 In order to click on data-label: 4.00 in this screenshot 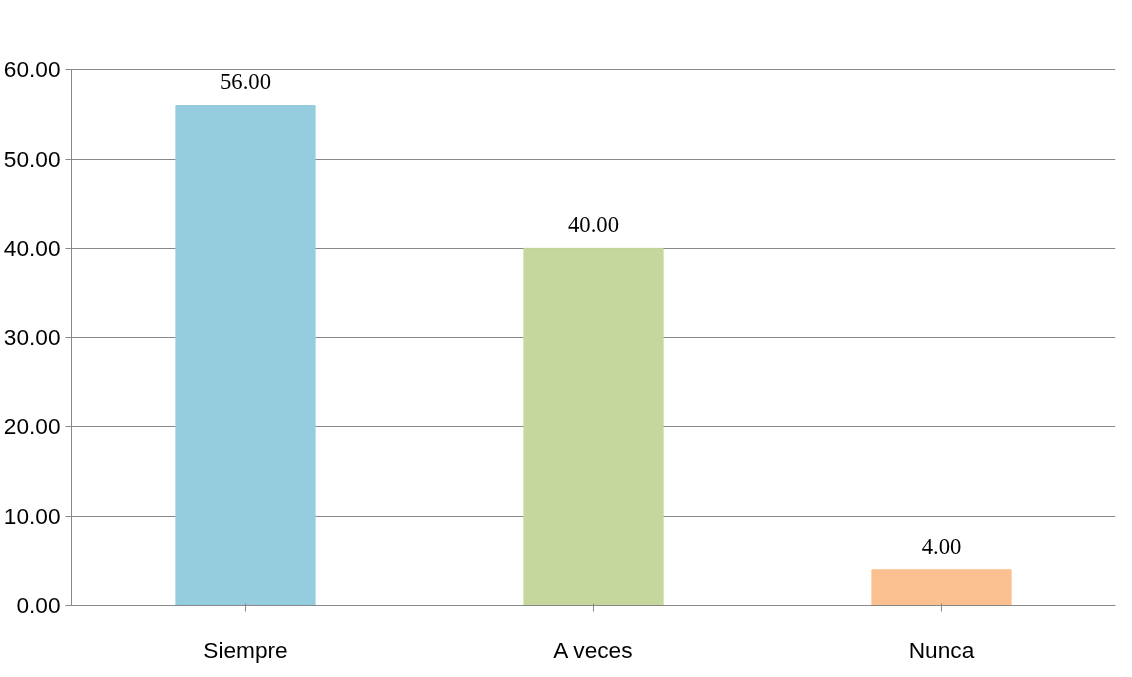, I will do `click(941, 546)`.